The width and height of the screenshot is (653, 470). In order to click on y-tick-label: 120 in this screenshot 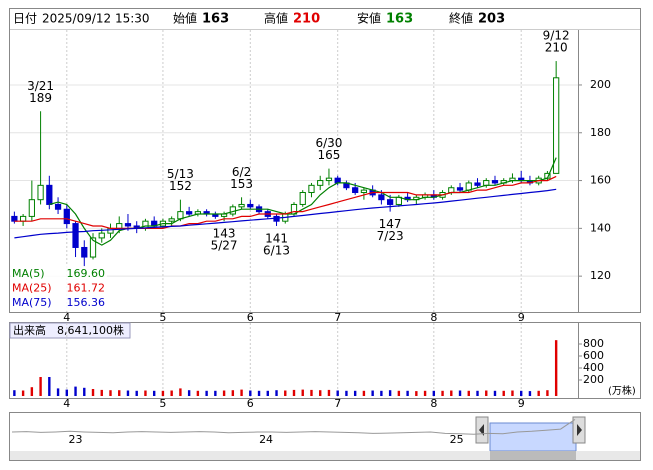, I will do `click(600, 275)`.